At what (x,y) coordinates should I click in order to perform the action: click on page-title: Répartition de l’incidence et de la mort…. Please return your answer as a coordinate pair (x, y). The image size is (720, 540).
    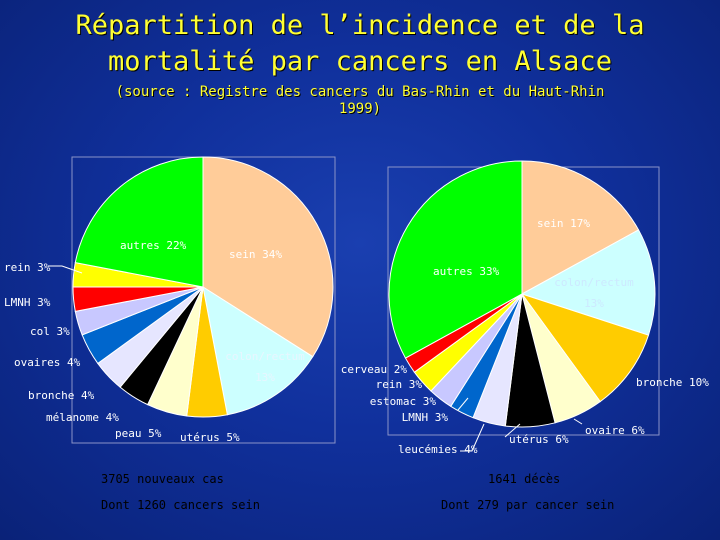
    Looking at the image, I should click on (360, 44).